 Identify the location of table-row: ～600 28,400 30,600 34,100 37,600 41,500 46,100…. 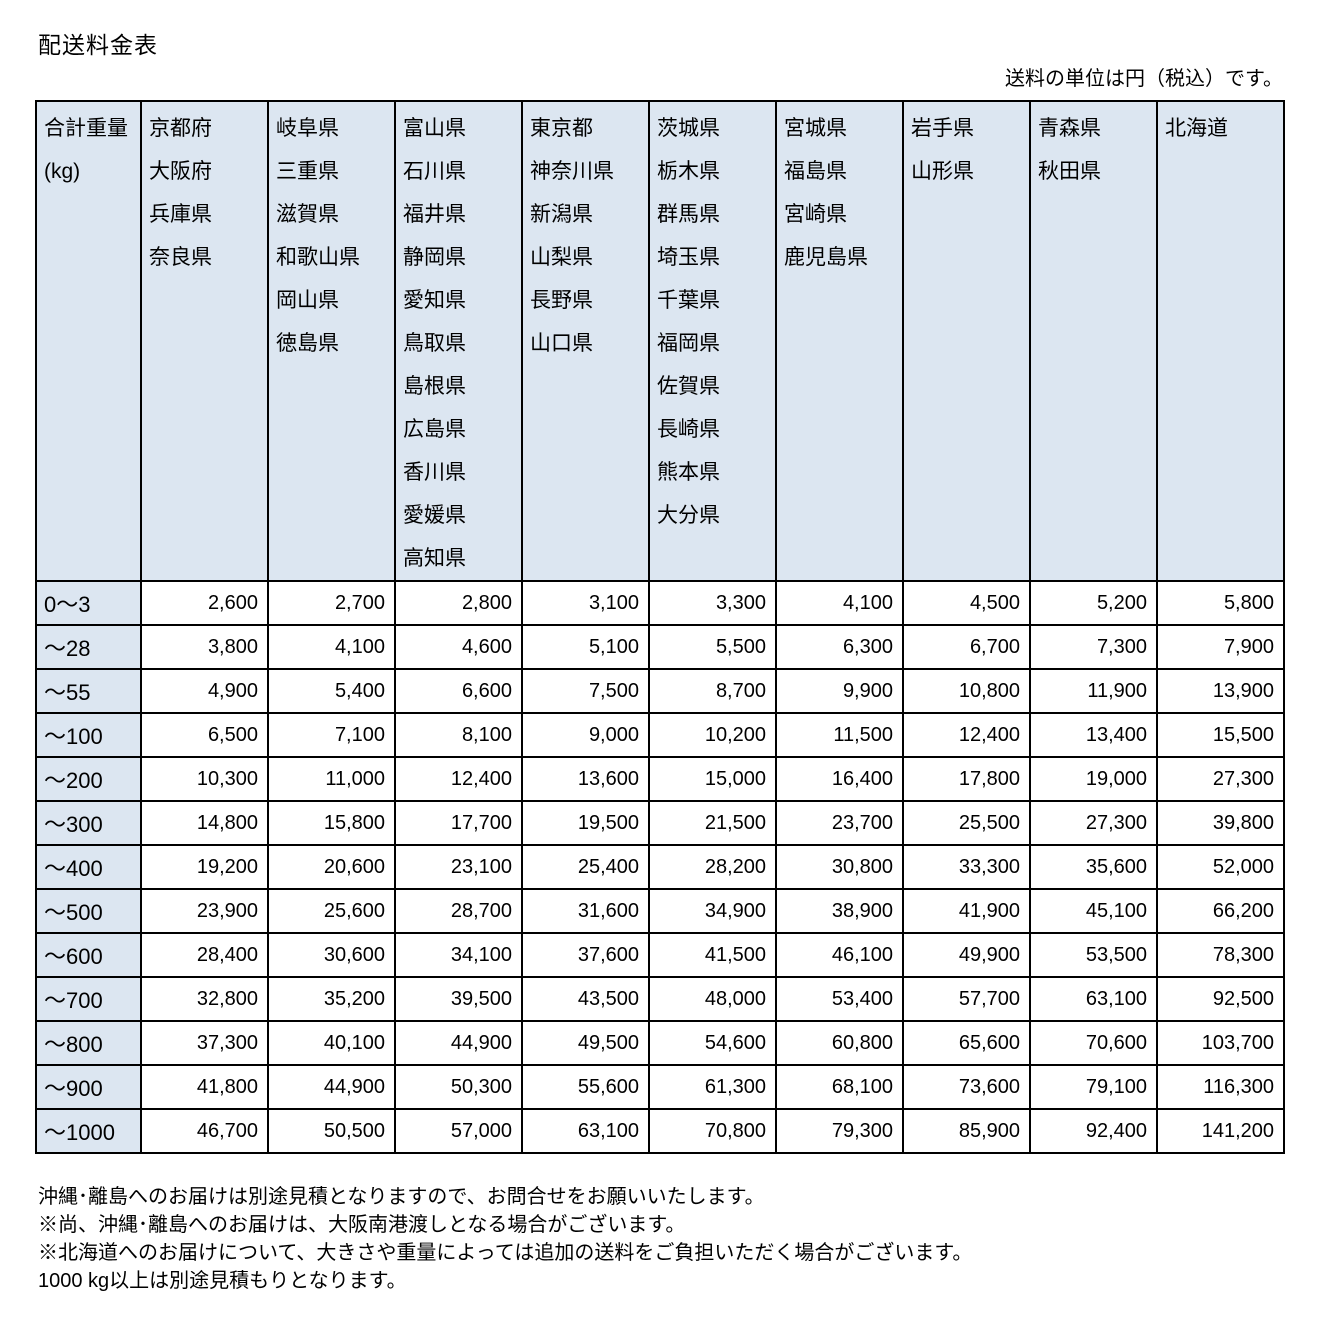
(660, 955).